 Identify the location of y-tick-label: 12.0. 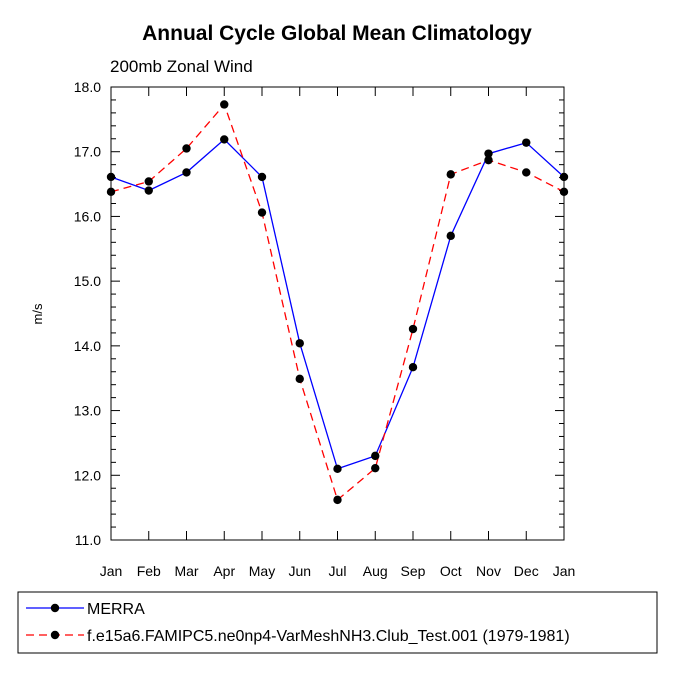
(87, 475).